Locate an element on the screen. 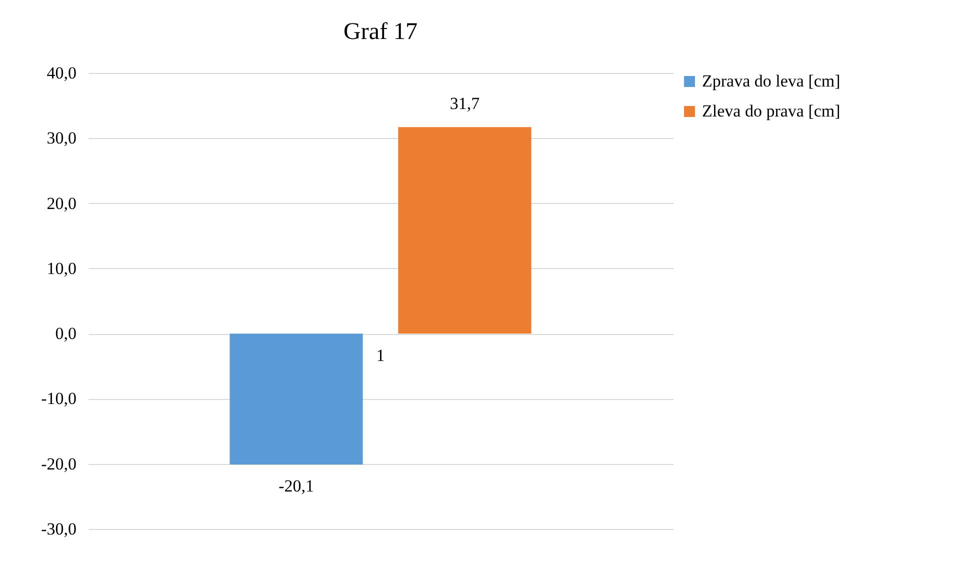 This screenshot has height=578, width=955. data-label: -20,1 is located at coordinates (296, 486).